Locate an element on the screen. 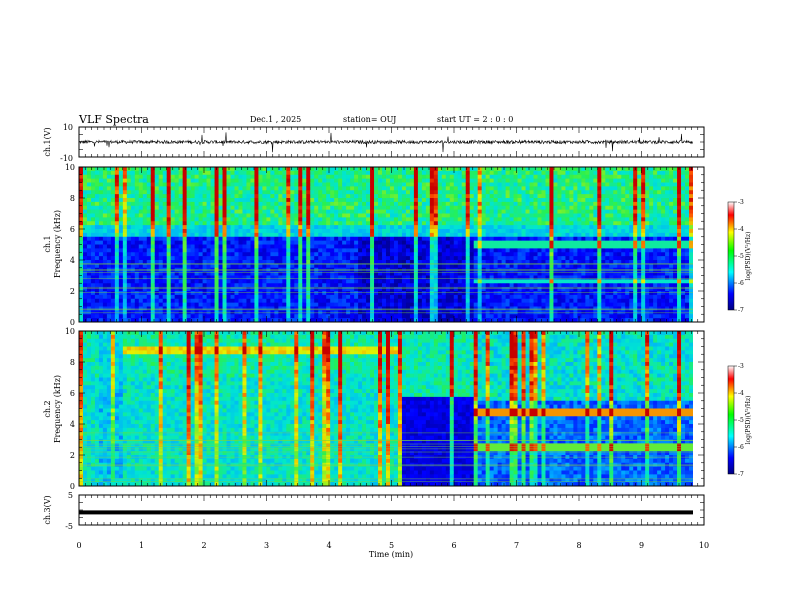 The width and height of the screenshot is (792, 612). ch1-spectrogram-ylabel-frequency: Frequency (kHz) is located at coordinates (57, 244).